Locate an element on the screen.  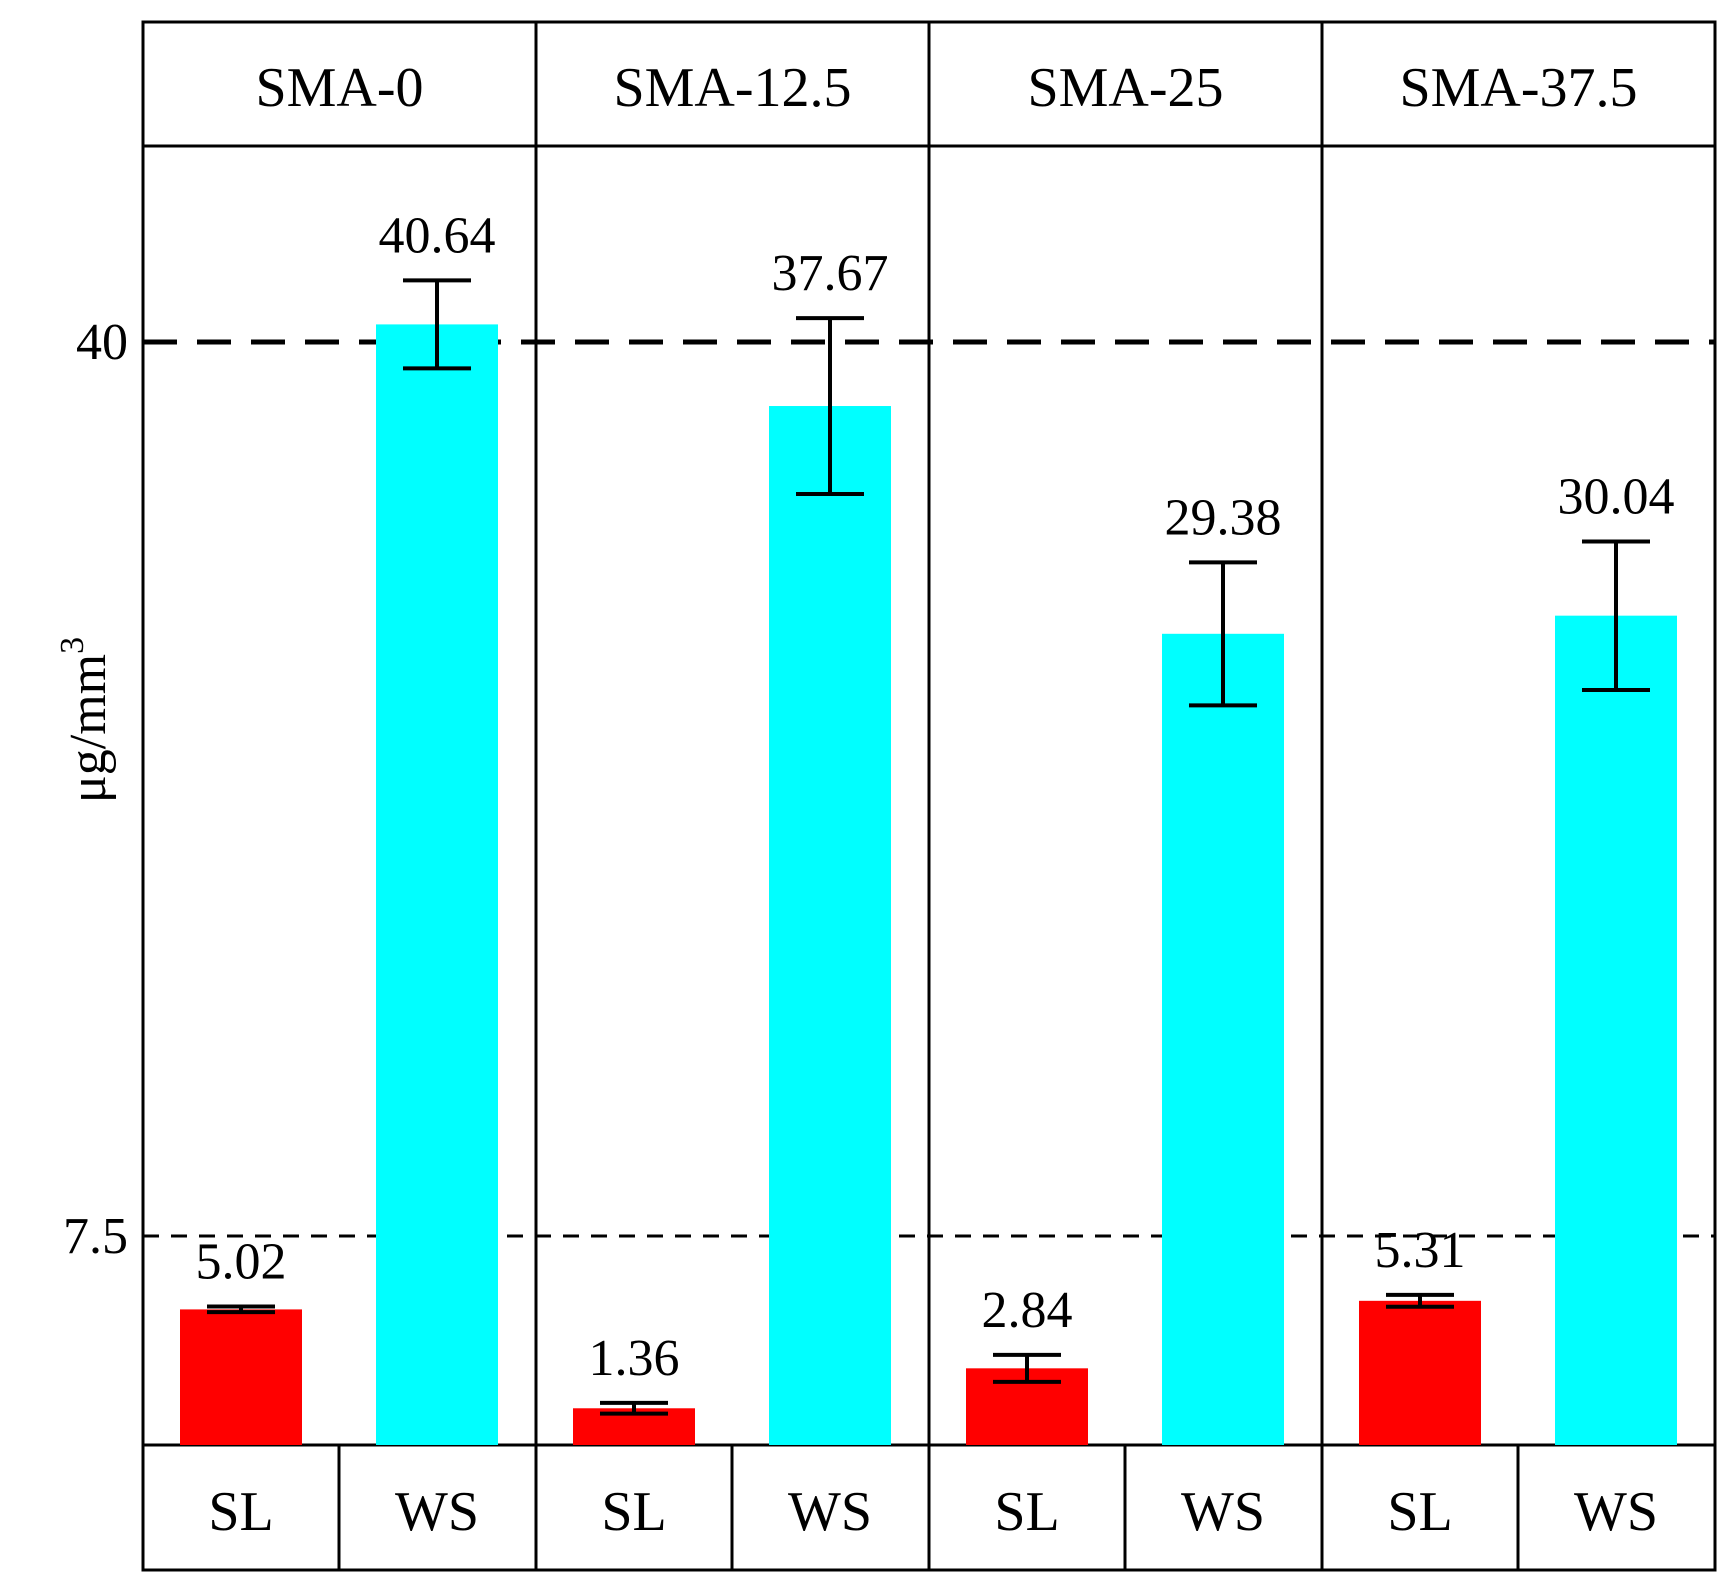
y-tick-label: 7.5 is located at coordinates (95, 1236).